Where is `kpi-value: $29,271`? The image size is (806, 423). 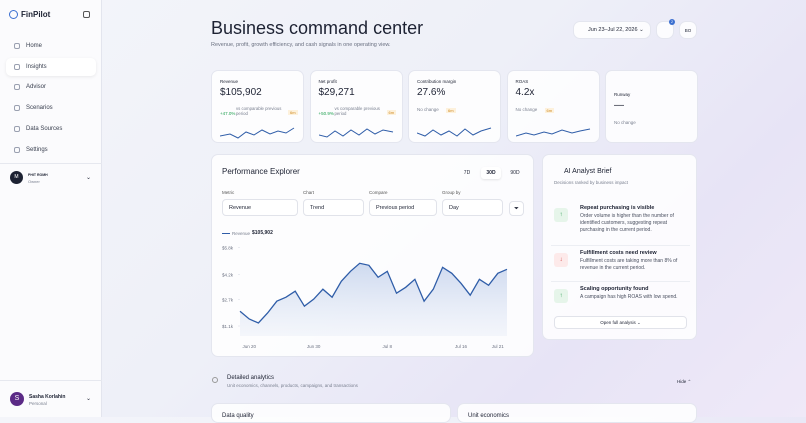
kpi-value: $29,271 is located at coordinates (336, 92).